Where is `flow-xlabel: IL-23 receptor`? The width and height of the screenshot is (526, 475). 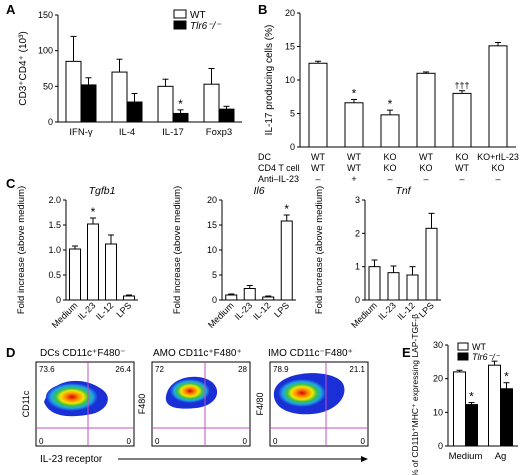
flow-xlabel: IL-23 receptor is located at coordinates (71, 459).